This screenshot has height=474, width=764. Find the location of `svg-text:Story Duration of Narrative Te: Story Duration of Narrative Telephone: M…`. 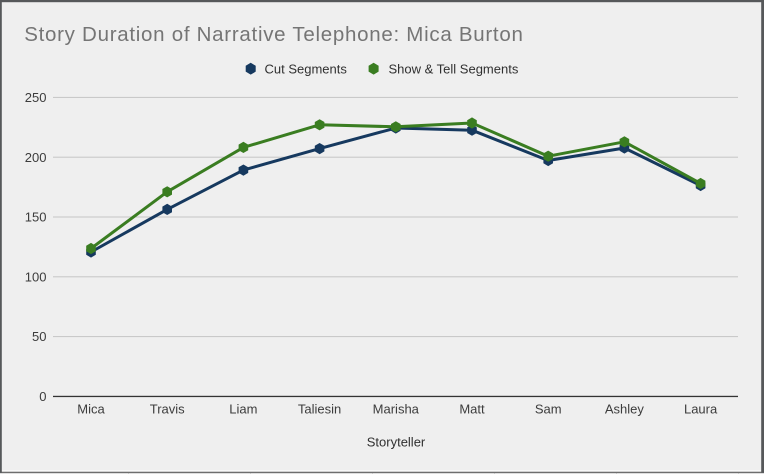

svg-text:Story Duration of Narrative Te: Story Duration of Narrative Telephone: M… is located at coordinates (273, 34).